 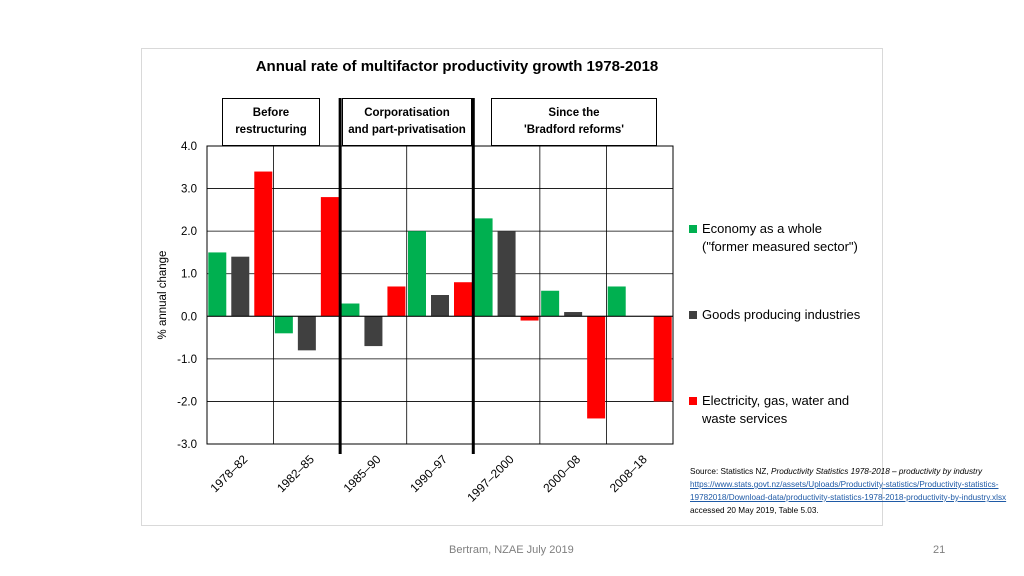 I want to click on x-tick-label: 1982–85, so click(x=295, y=473).